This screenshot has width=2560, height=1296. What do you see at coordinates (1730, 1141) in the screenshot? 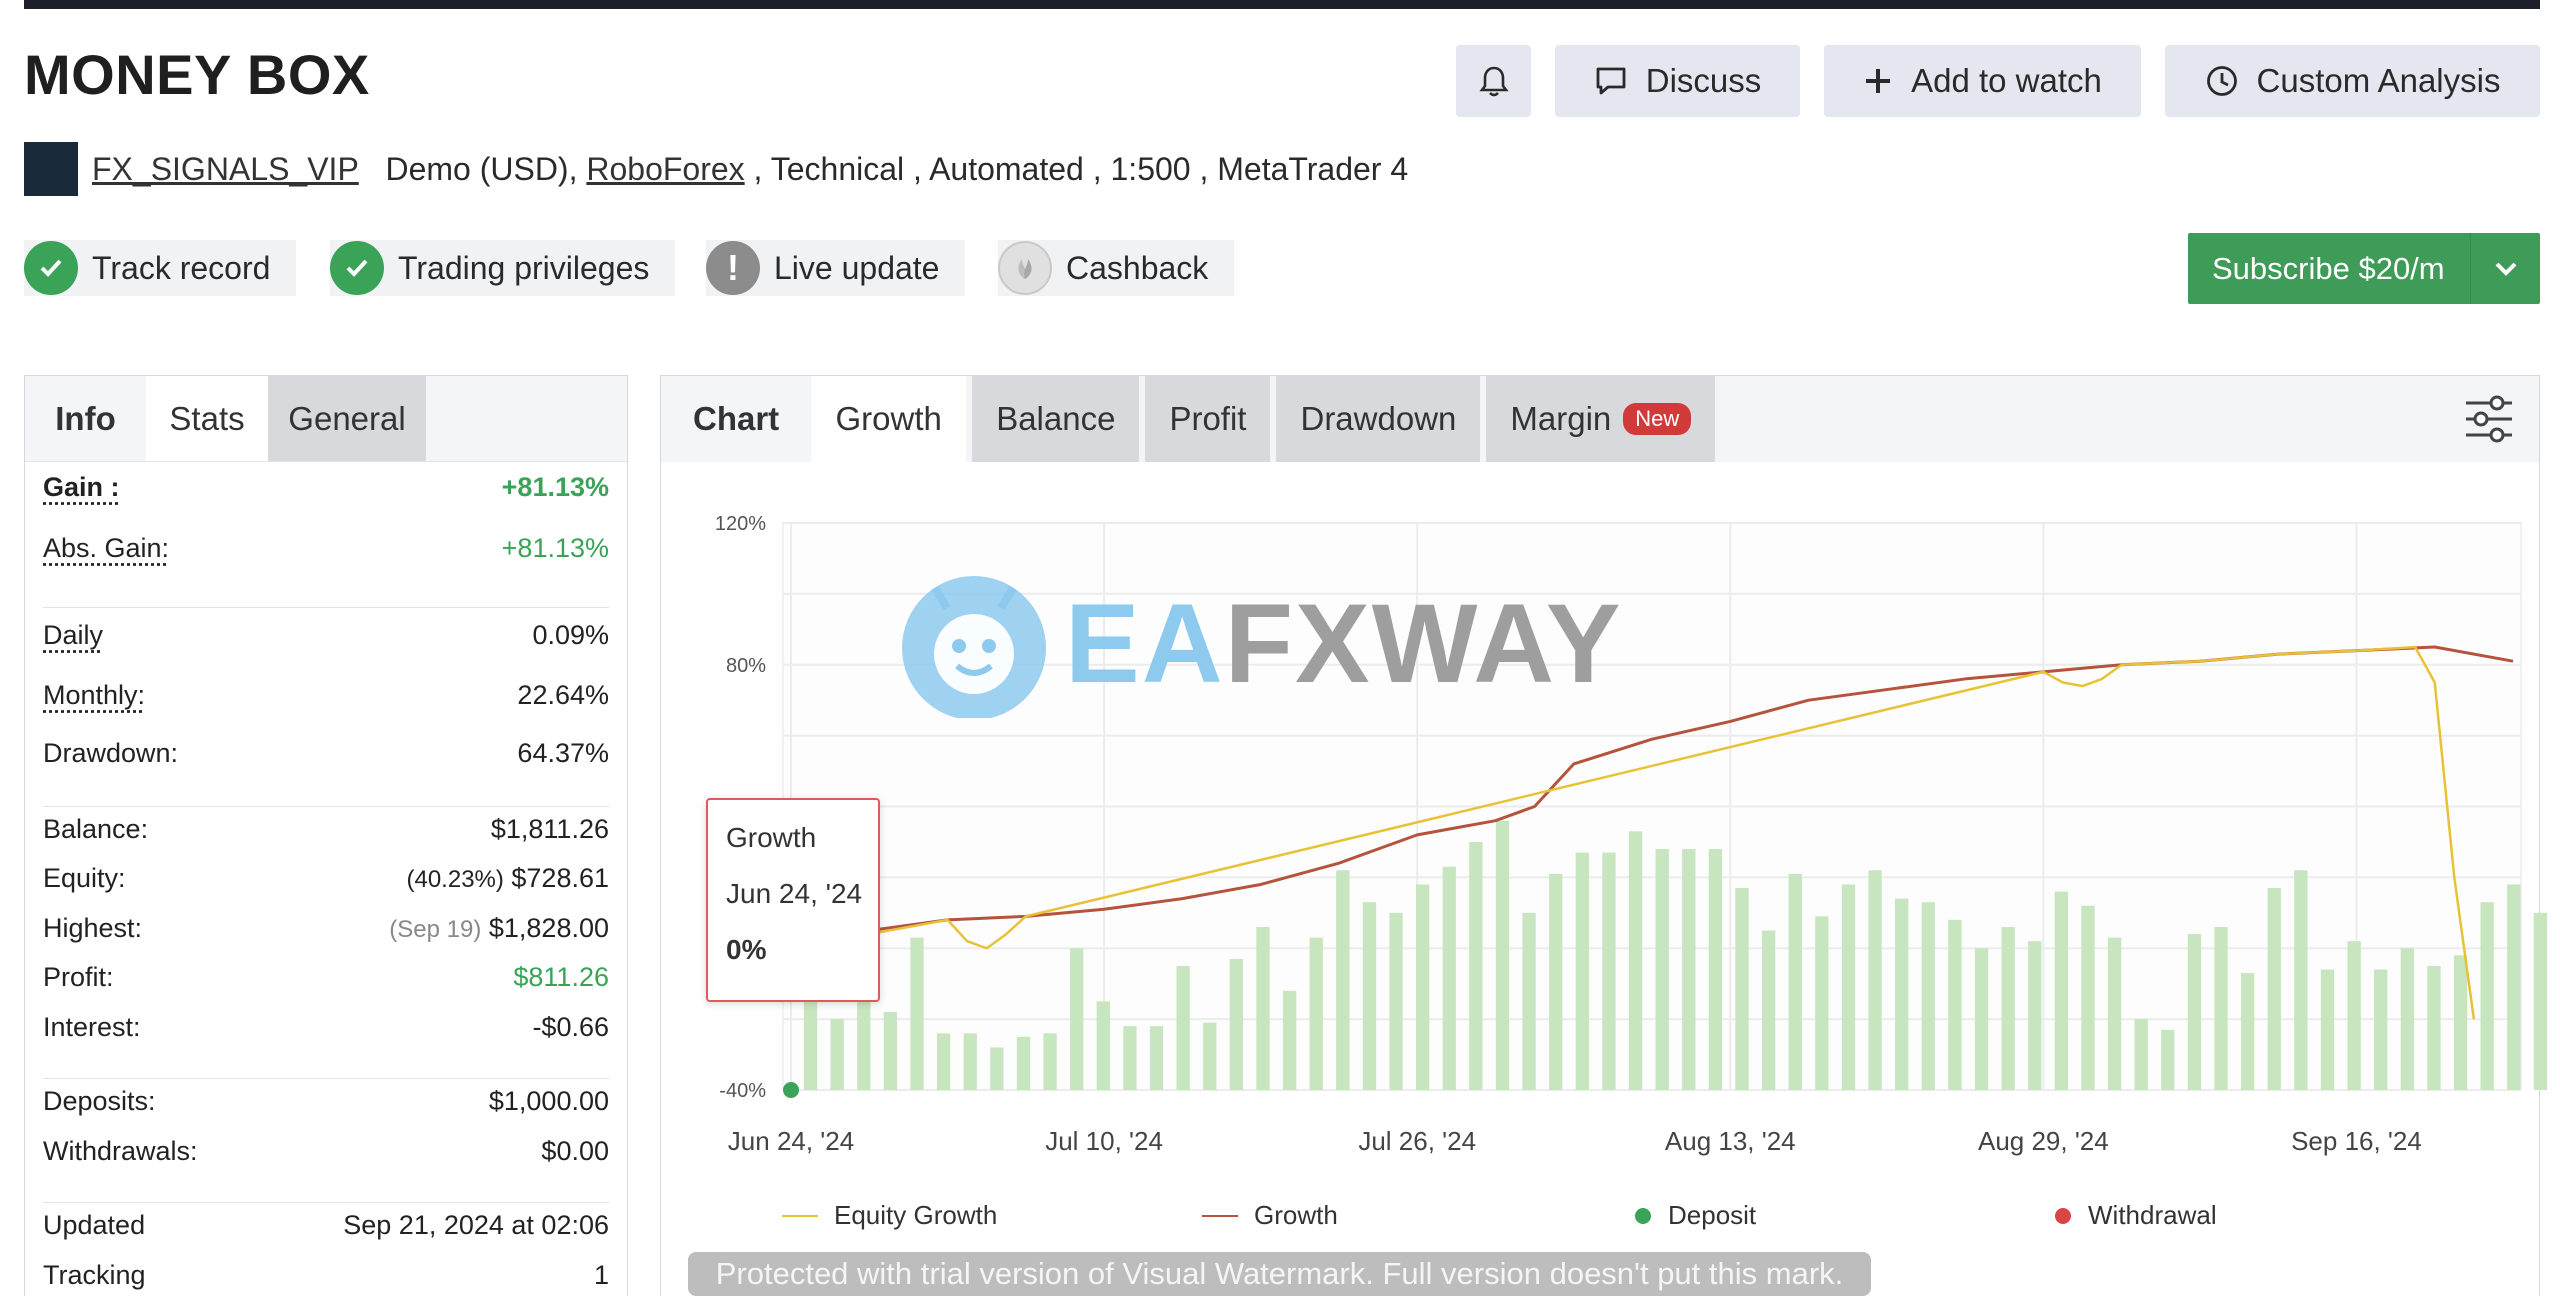
I see `x-tick-label: Aug 13, '24` at bounding box center [1730, 1141].